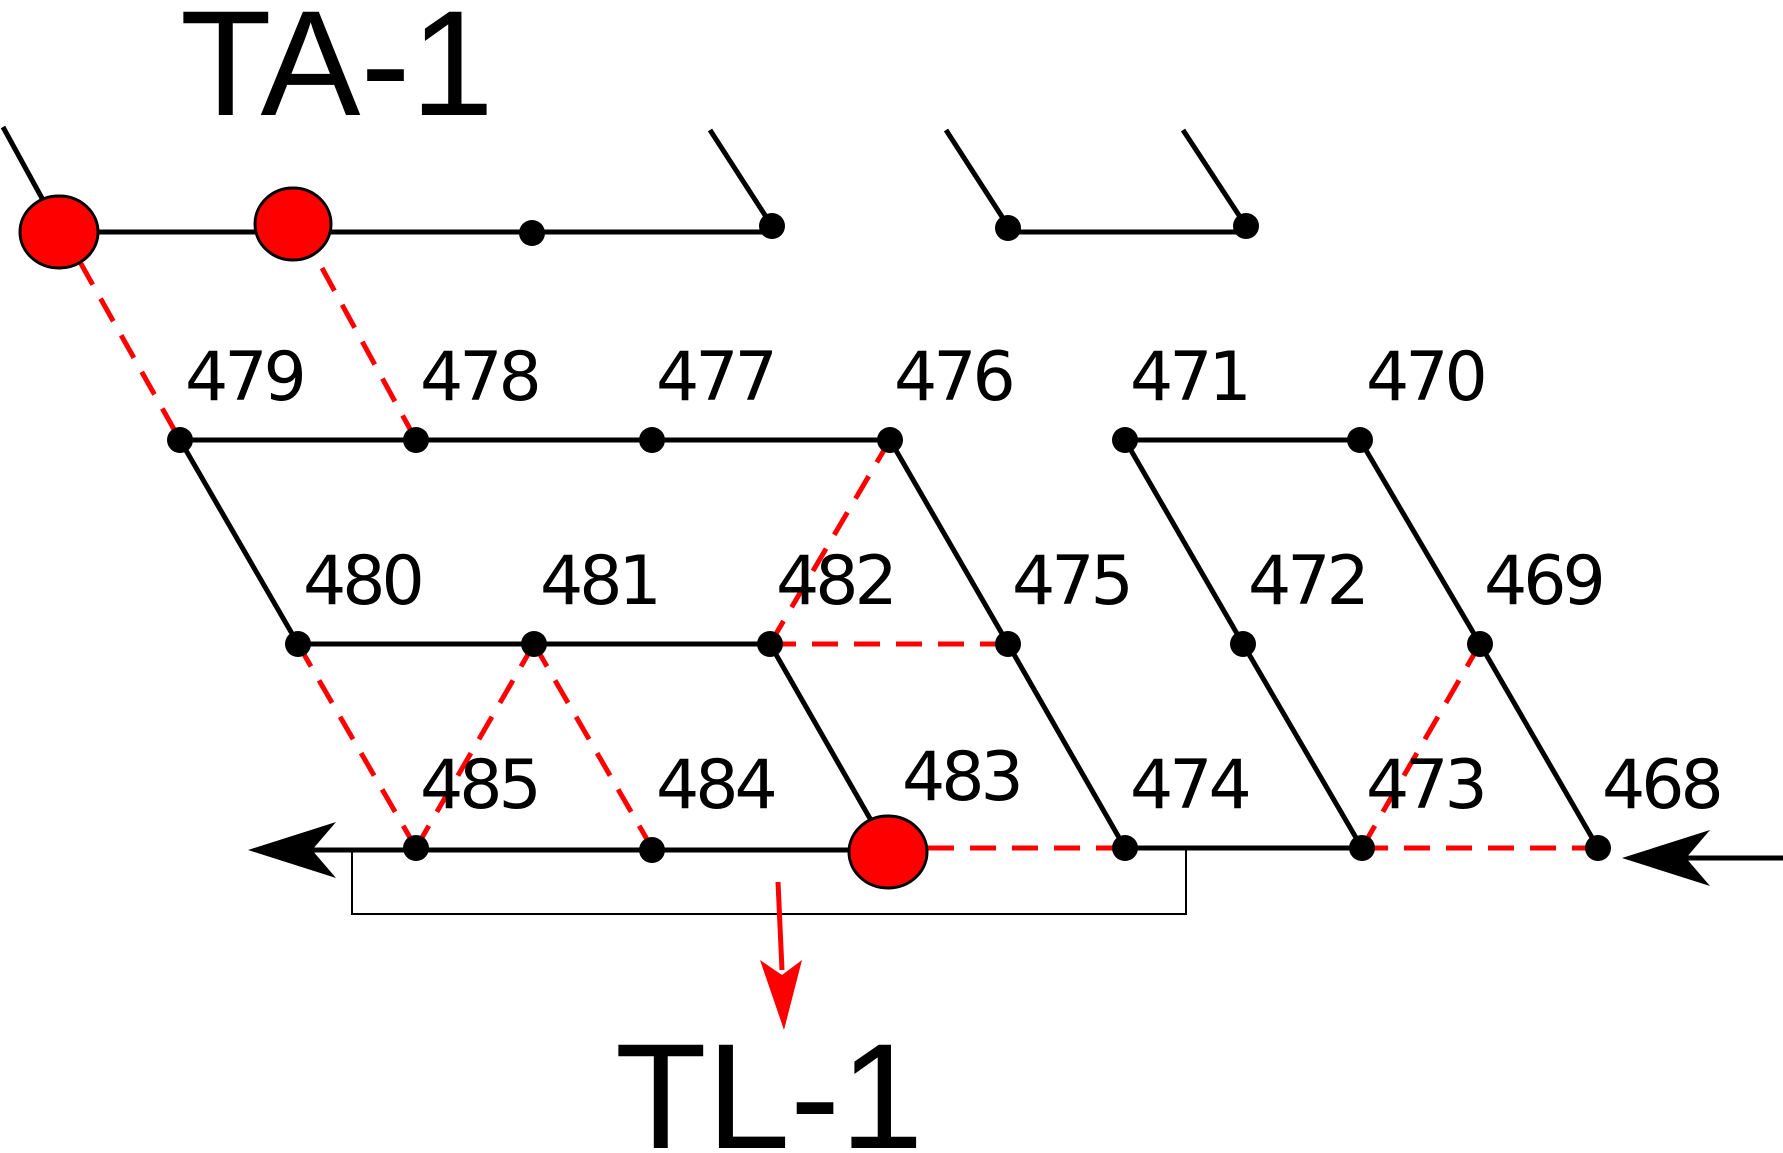 This screenshot has height=1153, width=1783. What do you see at coordinates (244, 377) in the screenshot?
I see `label-479: 479` at bounding box center [244, 377].